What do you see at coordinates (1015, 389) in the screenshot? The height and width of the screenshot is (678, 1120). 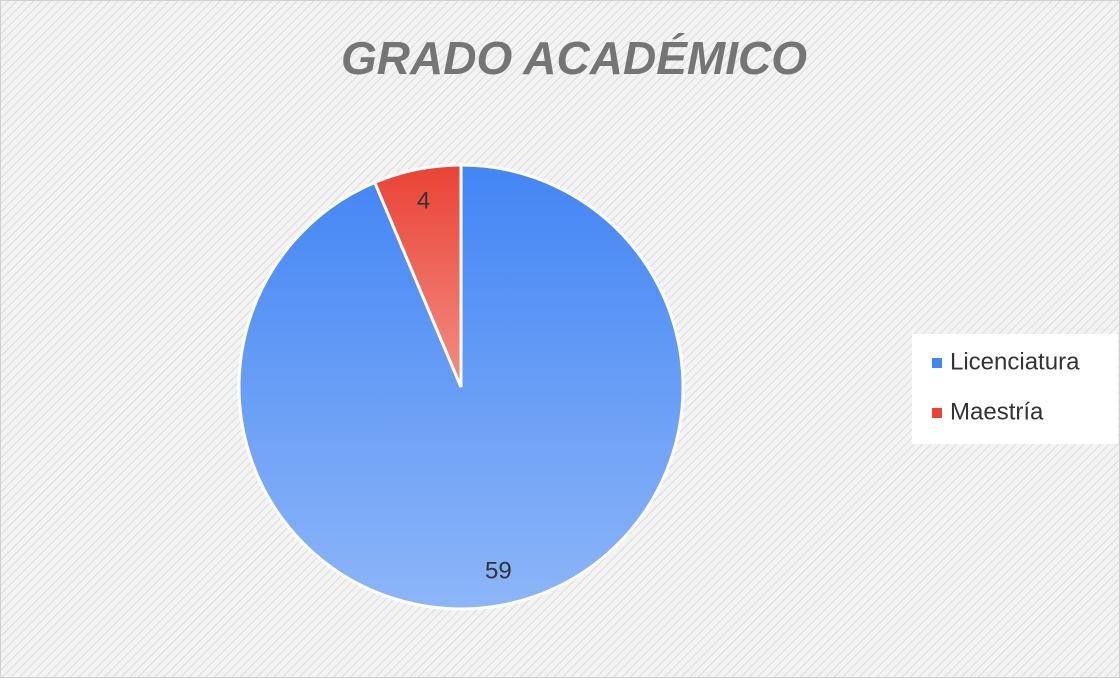 I see `legend-box` at bounding box center [1015, 389].